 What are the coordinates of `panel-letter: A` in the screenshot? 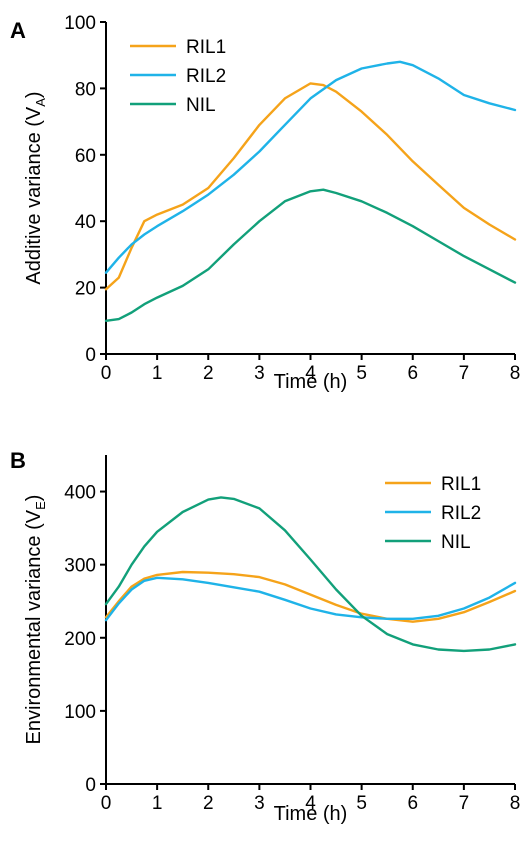 It's located at (18, 30).